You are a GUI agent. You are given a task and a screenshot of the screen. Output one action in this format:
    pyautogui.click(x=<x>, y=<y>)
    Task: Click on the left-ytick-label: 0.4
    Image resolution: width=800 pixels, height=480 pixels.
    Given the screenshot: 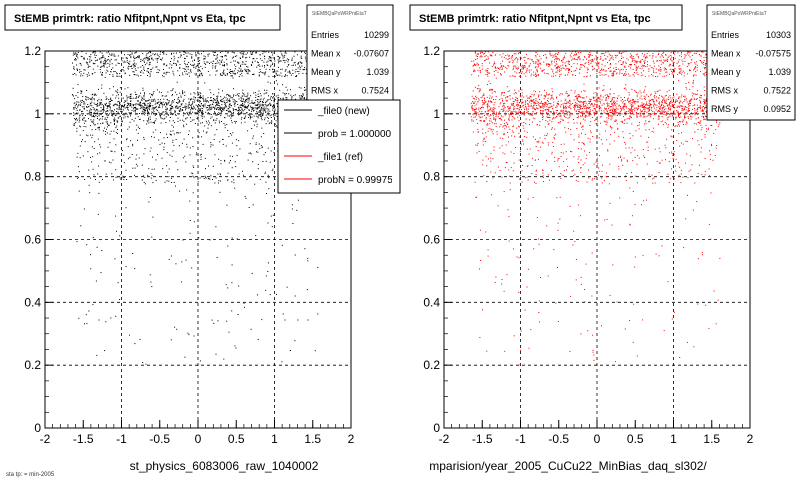 What is the action you would take?
    pyautogui.click(x=32, y=302)
    